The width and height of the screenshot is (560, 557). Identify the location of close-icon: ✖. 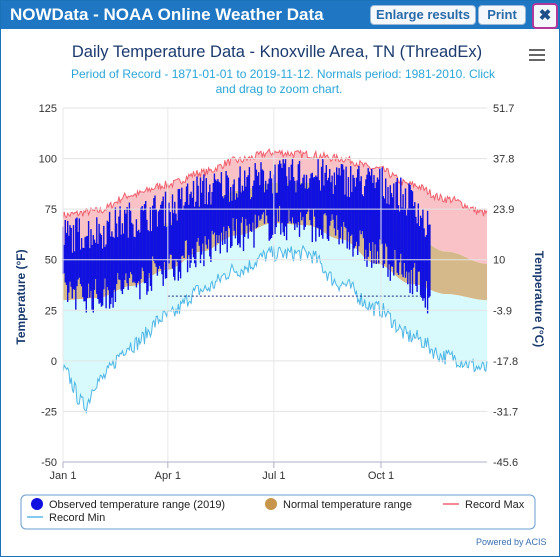
(545, 16).